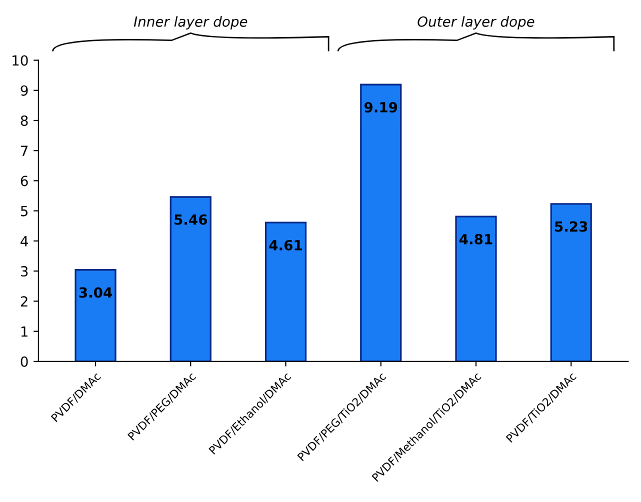  What do you see at coordinates (95, 292) in the screenshot?
I see `data-label: 3.04` at bounding box center [95, 292].